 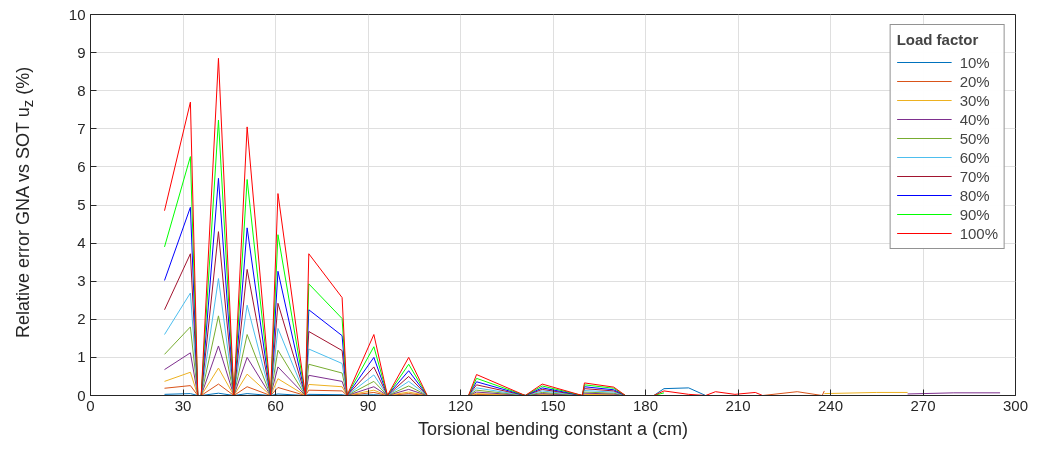 What do you see at coordinates (77, 14) in the screenshot?
I see `y-tick-label: 10` at bounding box center [77, 14].